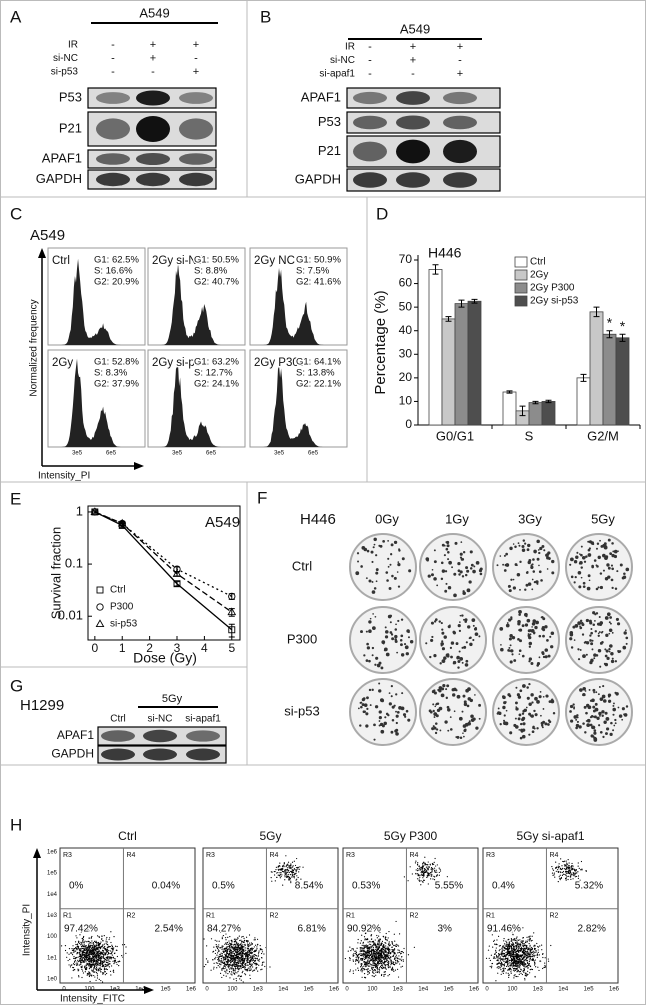 Image resolution: width=646 pixels, height=1005 pixels. Describe the element at coordinates (55, 573) in the screenshot. I see `y-axis-label: Survival fraction` at that location.